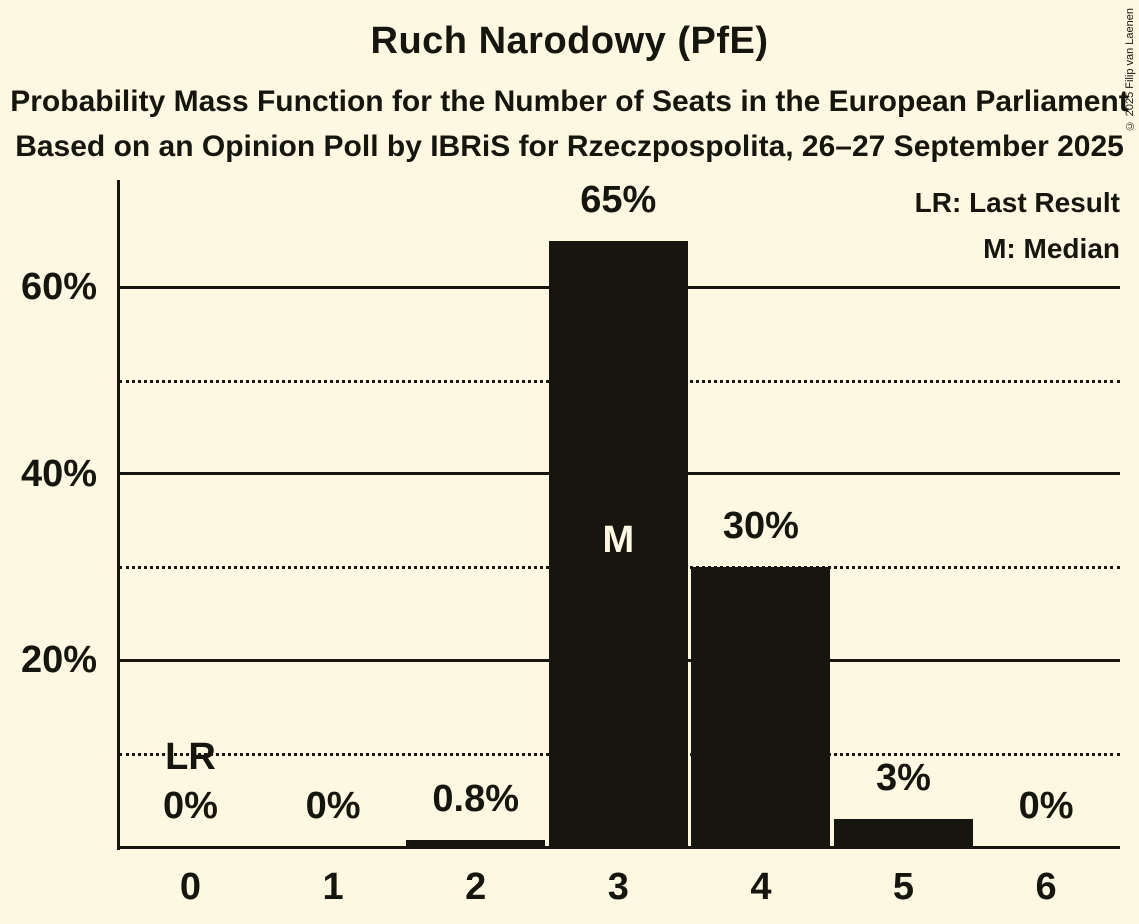  What do you see at coordinates (58, 660) in the screenshot?
I see `y-axis-label-20%: 20%` at bounding box center [58, 660].